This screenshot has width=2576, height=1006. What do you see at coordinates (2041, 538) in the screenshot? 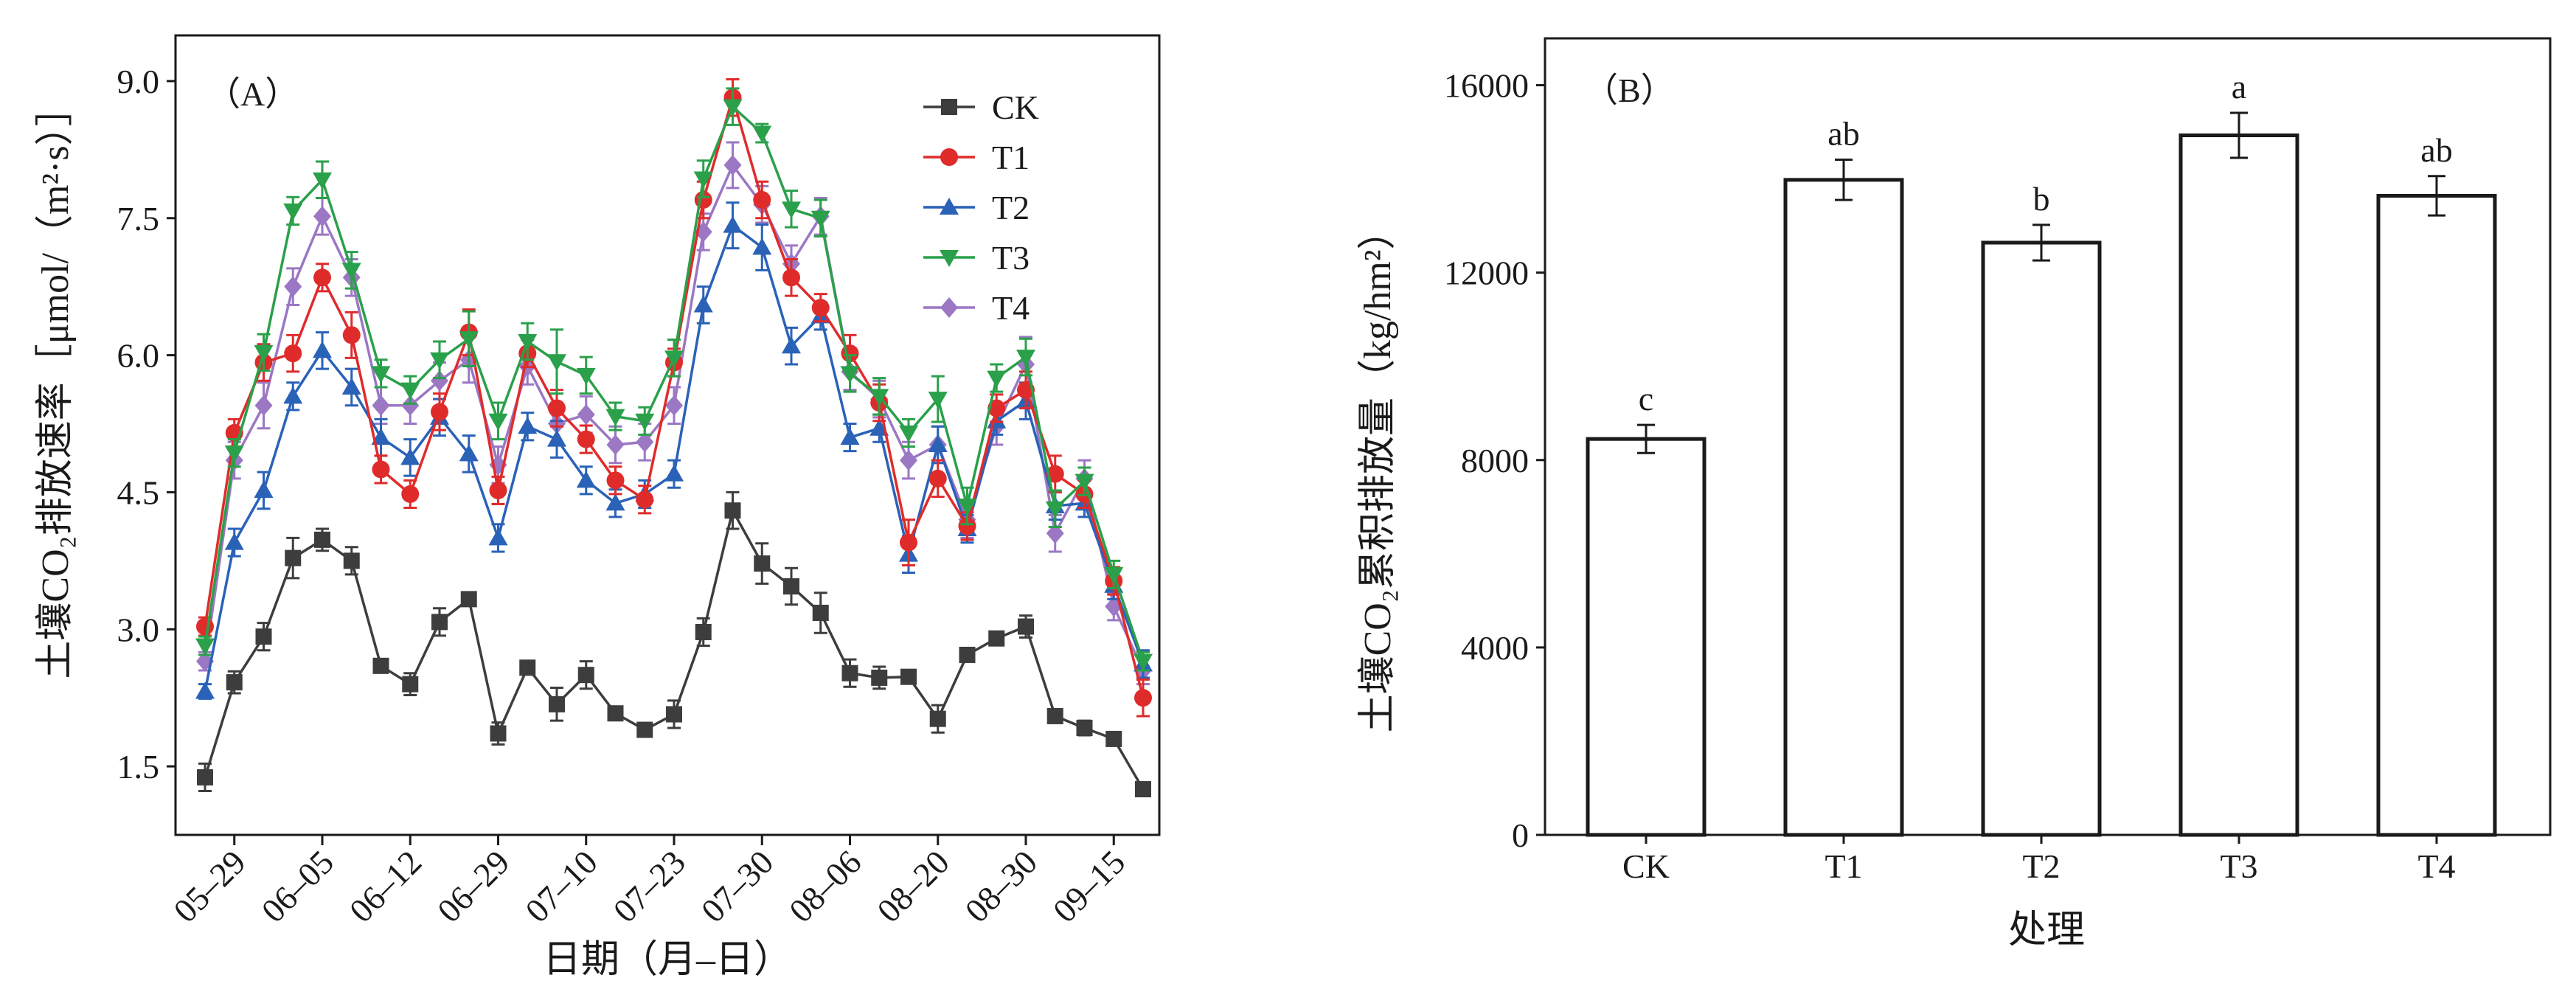
I see `bar-t2` at bounding box center [2041, 538].